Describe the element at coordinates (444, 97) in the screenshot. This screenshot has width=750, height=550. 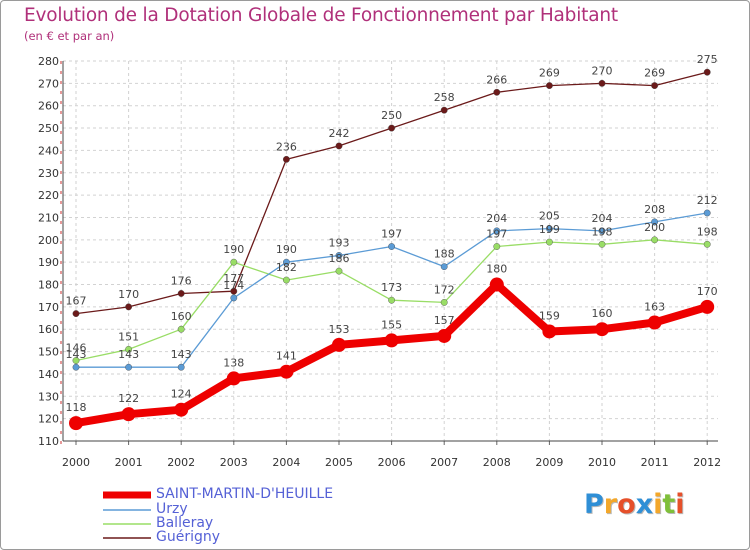
I see `data-label: 258` at that location.